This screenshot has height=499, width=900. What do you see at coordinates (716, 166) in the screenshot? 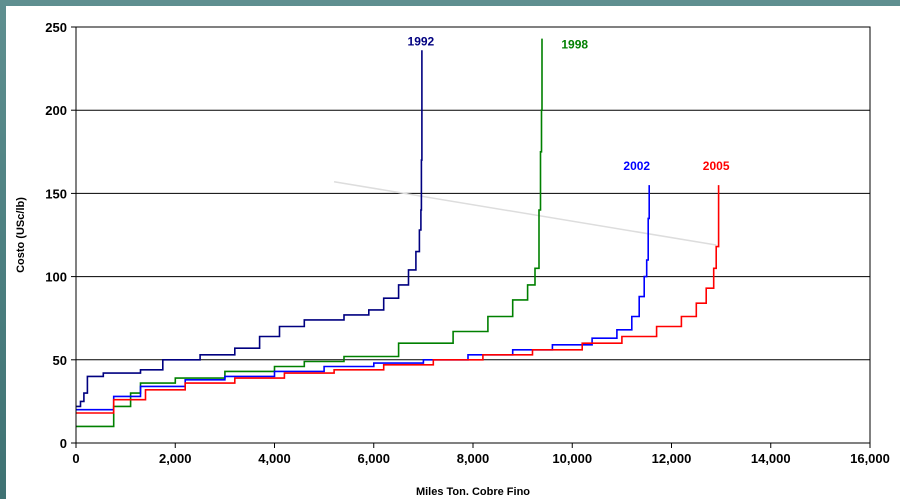
I see `series-label-2005: 2005` at bounding box center [716, 166].